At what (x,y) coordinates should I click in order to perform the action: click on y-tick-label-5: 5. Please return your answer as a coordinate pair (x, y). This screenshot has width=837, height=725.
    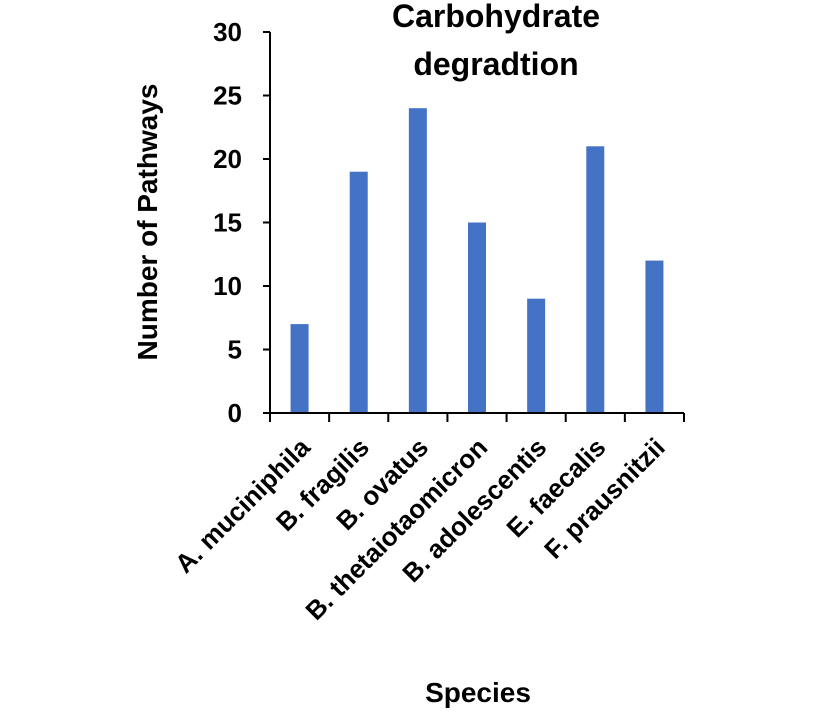
    Looking at the image, I should click on (235, 350).